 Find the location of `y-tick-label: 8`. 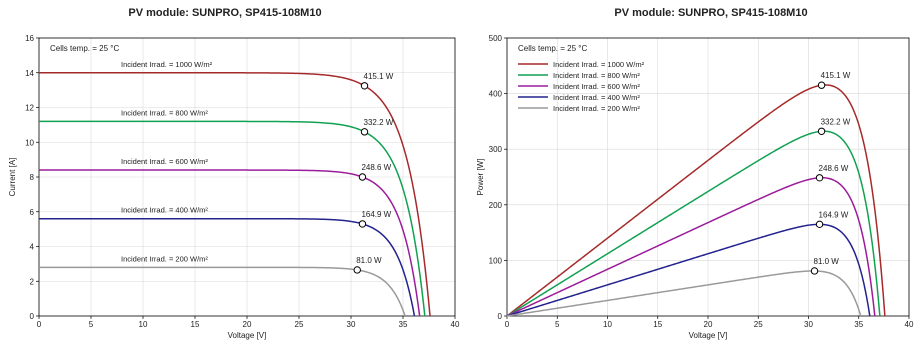

y-tick-label: 8 is located at coordinates (32, 177).